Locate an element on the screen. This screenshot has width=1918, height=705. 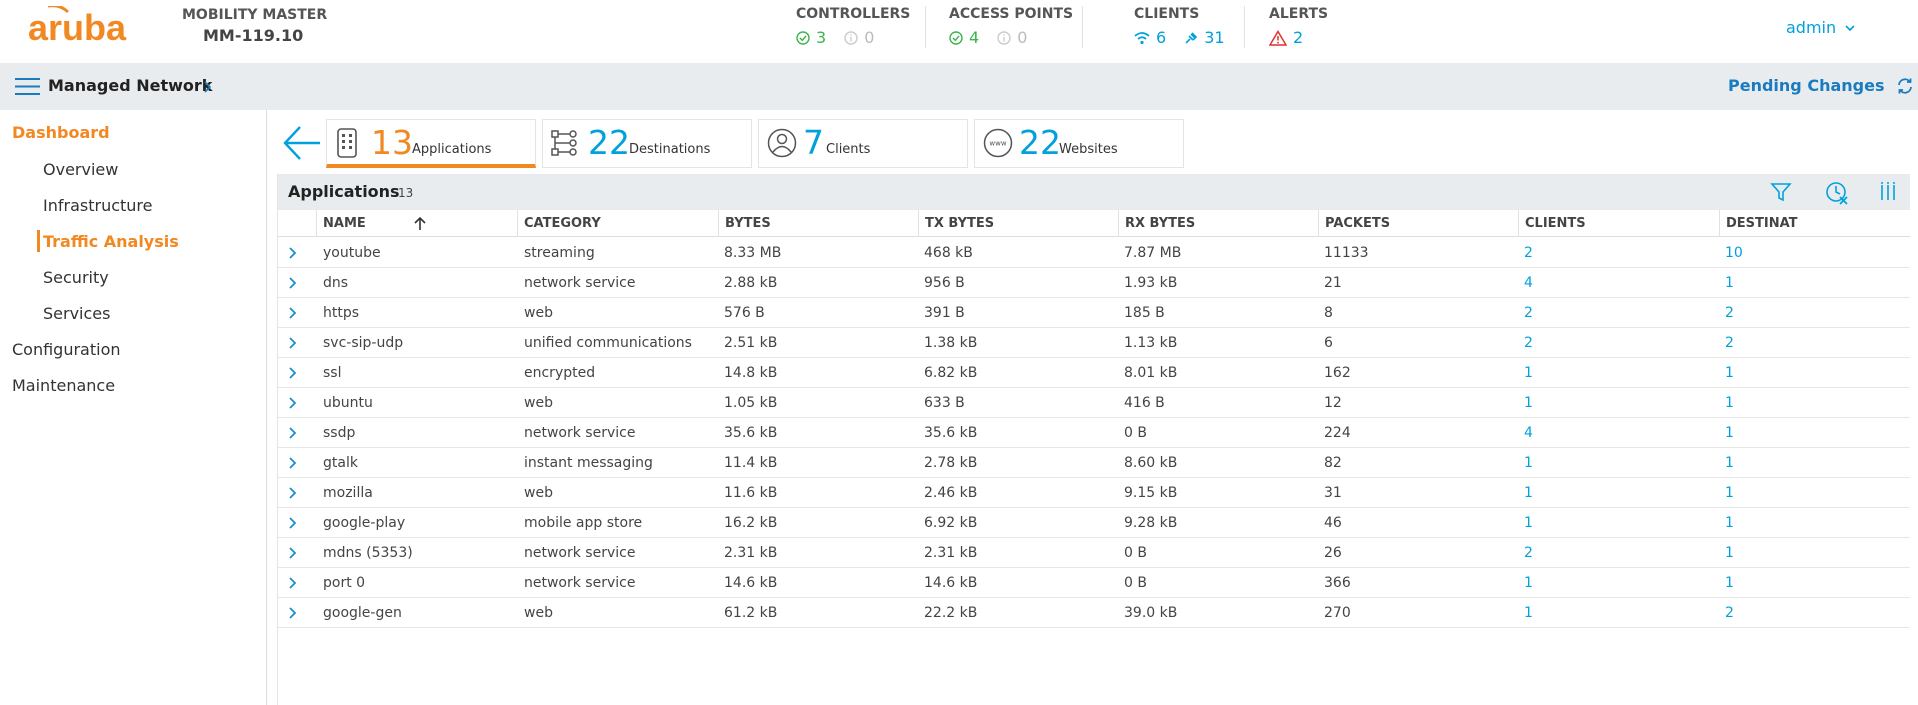
access-points-up: 4 is located at coordinates (964, 37).